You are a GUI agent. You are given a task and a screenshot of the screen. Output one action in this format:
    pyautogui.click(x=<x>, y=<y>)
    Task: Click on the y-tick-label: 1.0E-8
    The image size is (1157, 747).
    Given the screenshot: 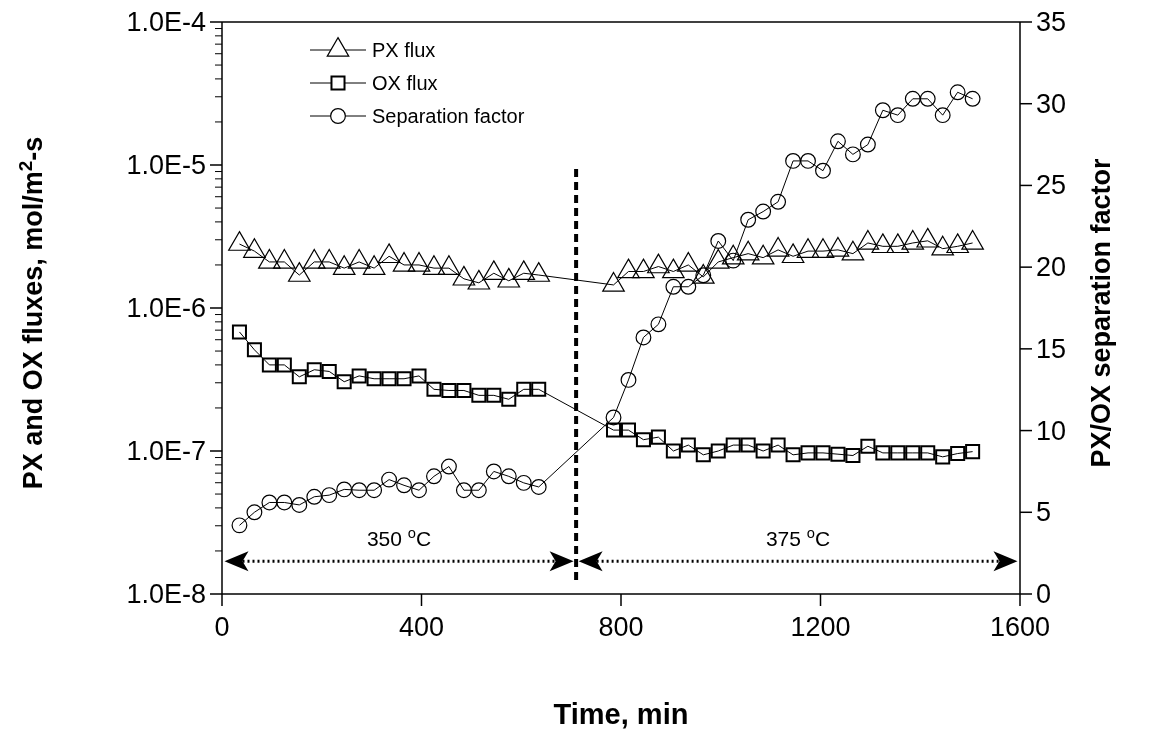 What is the action you would take?
    pyautogui.click(x=166, y=594)
    